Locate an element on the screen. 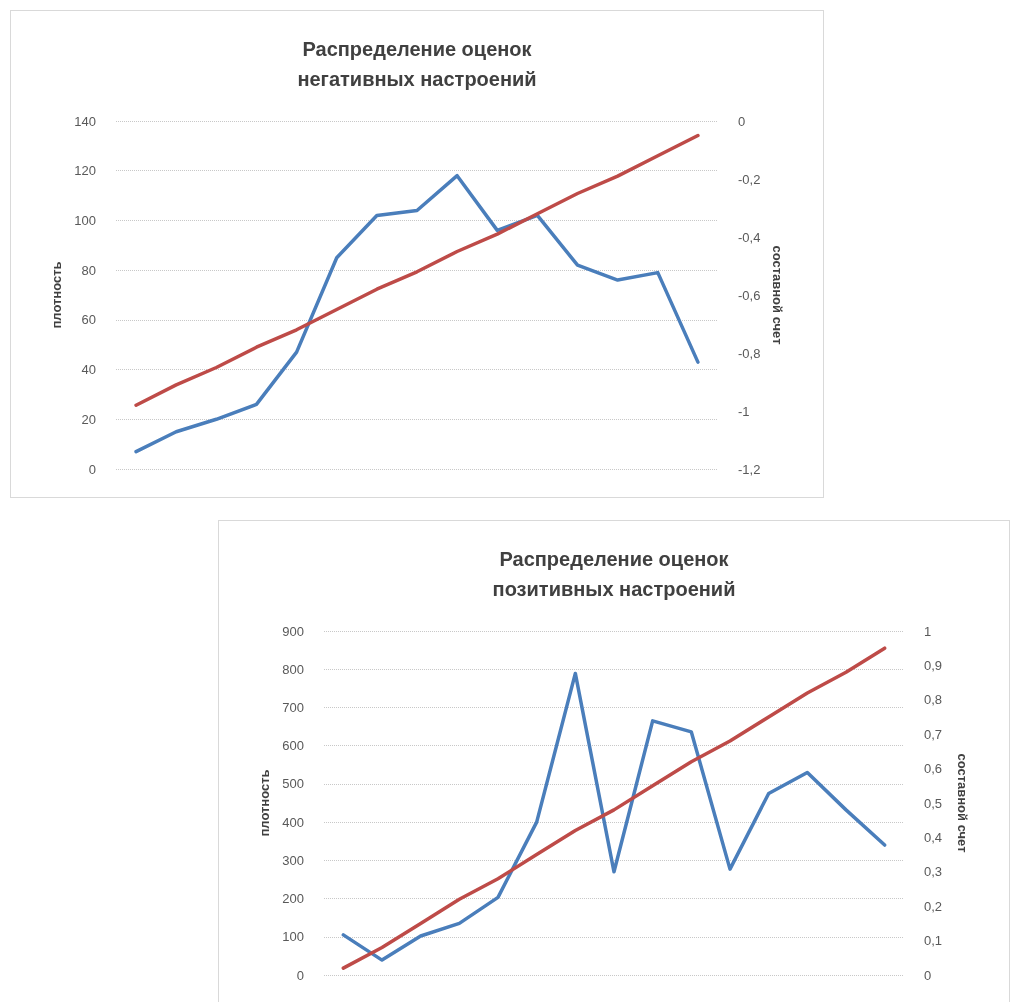  y-tick-label: 400 is located at coordinates (293, 822).